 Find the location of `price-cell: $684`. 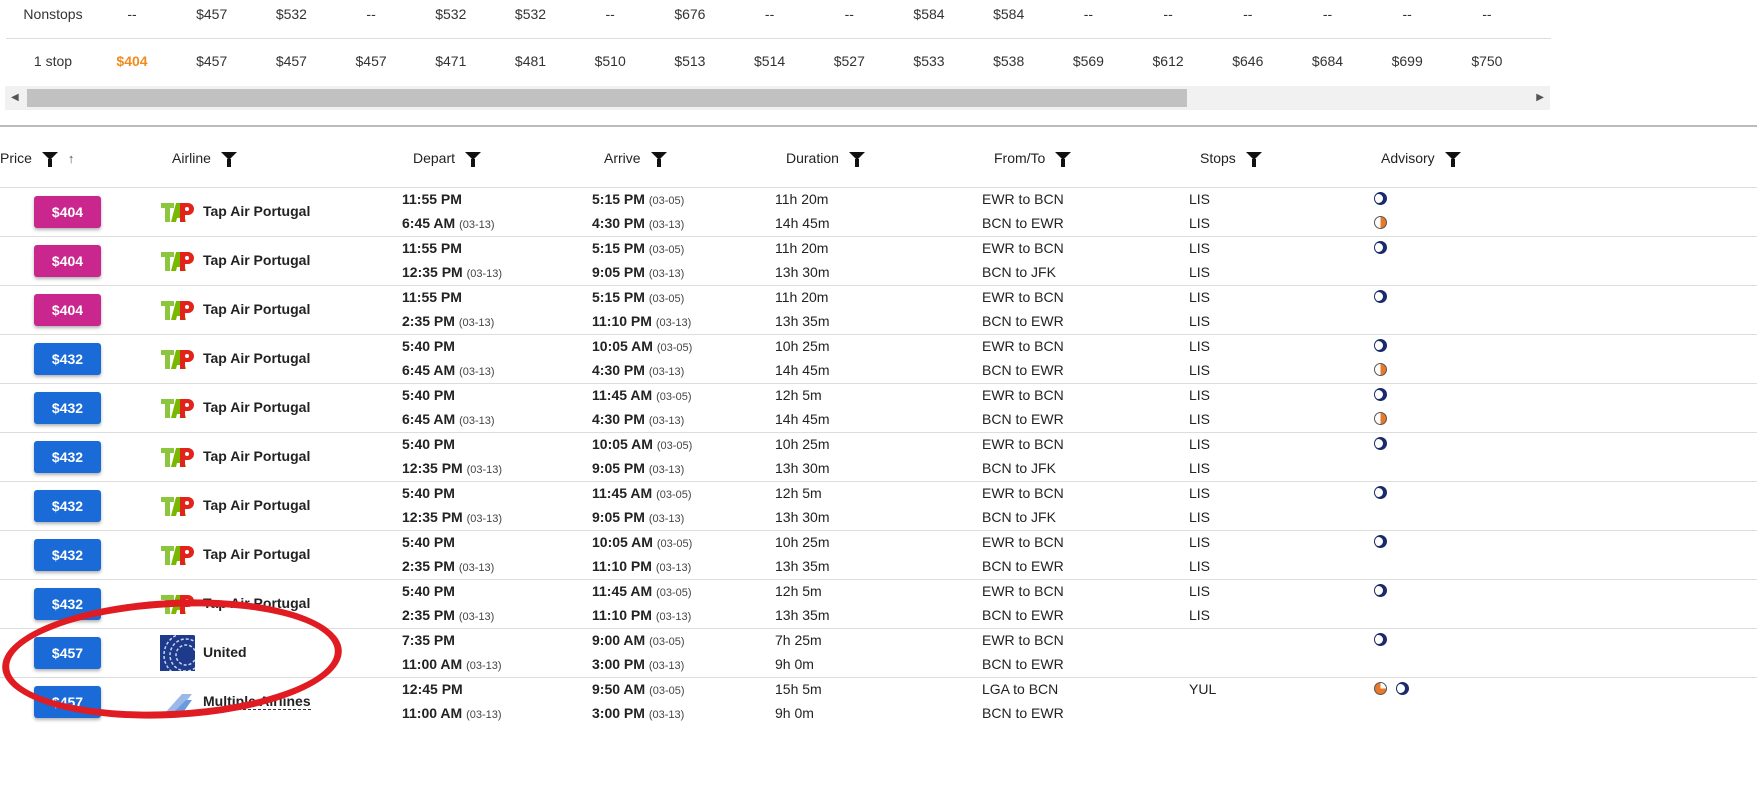

price-cell: $684 is located at coordinates (1327, 61).